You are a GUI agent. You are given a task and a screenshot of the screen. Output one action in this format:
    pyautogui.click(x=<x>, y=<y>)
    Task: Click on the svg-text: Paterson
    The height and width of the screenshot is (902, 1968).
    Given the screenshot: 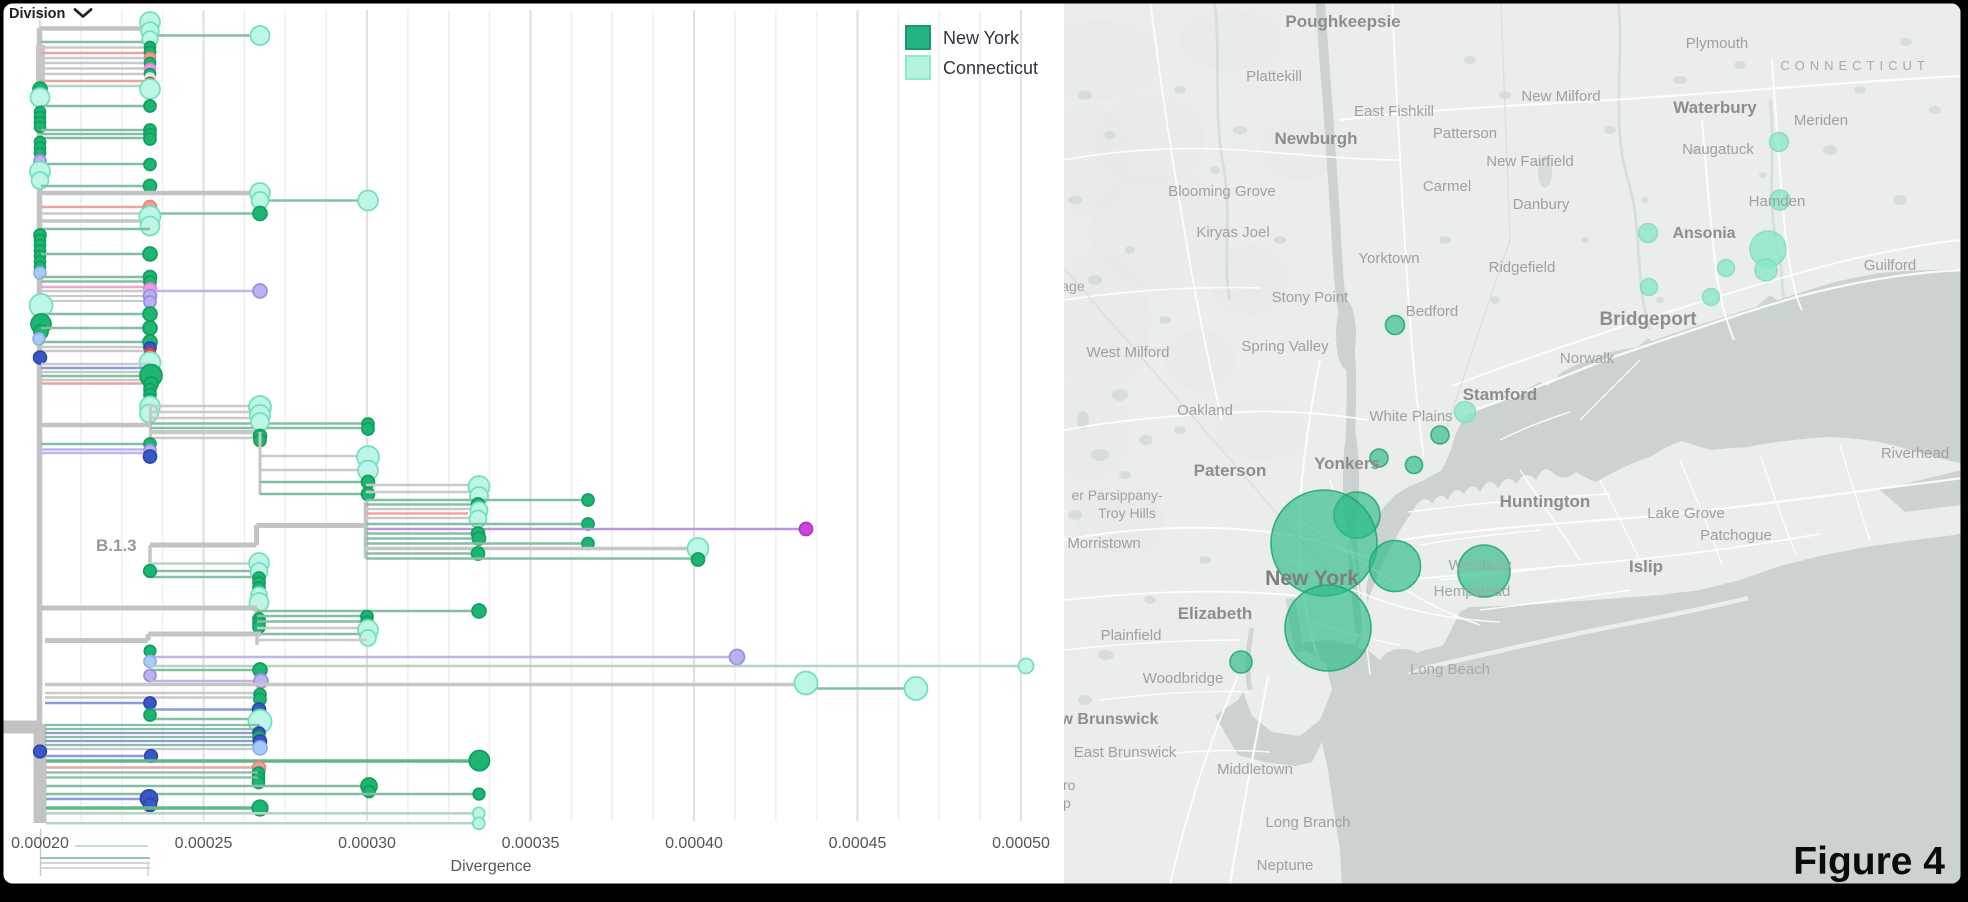 What is the action you would take?
    pyautogui.click(x=1230, y=470)
    